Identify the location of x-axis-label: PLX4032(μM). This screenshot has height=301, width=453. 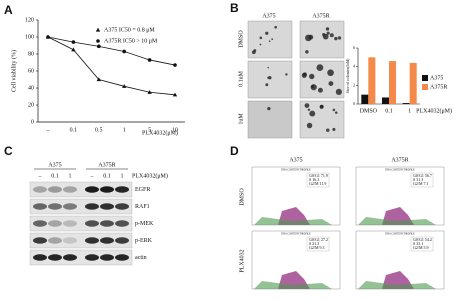
(434, 110).